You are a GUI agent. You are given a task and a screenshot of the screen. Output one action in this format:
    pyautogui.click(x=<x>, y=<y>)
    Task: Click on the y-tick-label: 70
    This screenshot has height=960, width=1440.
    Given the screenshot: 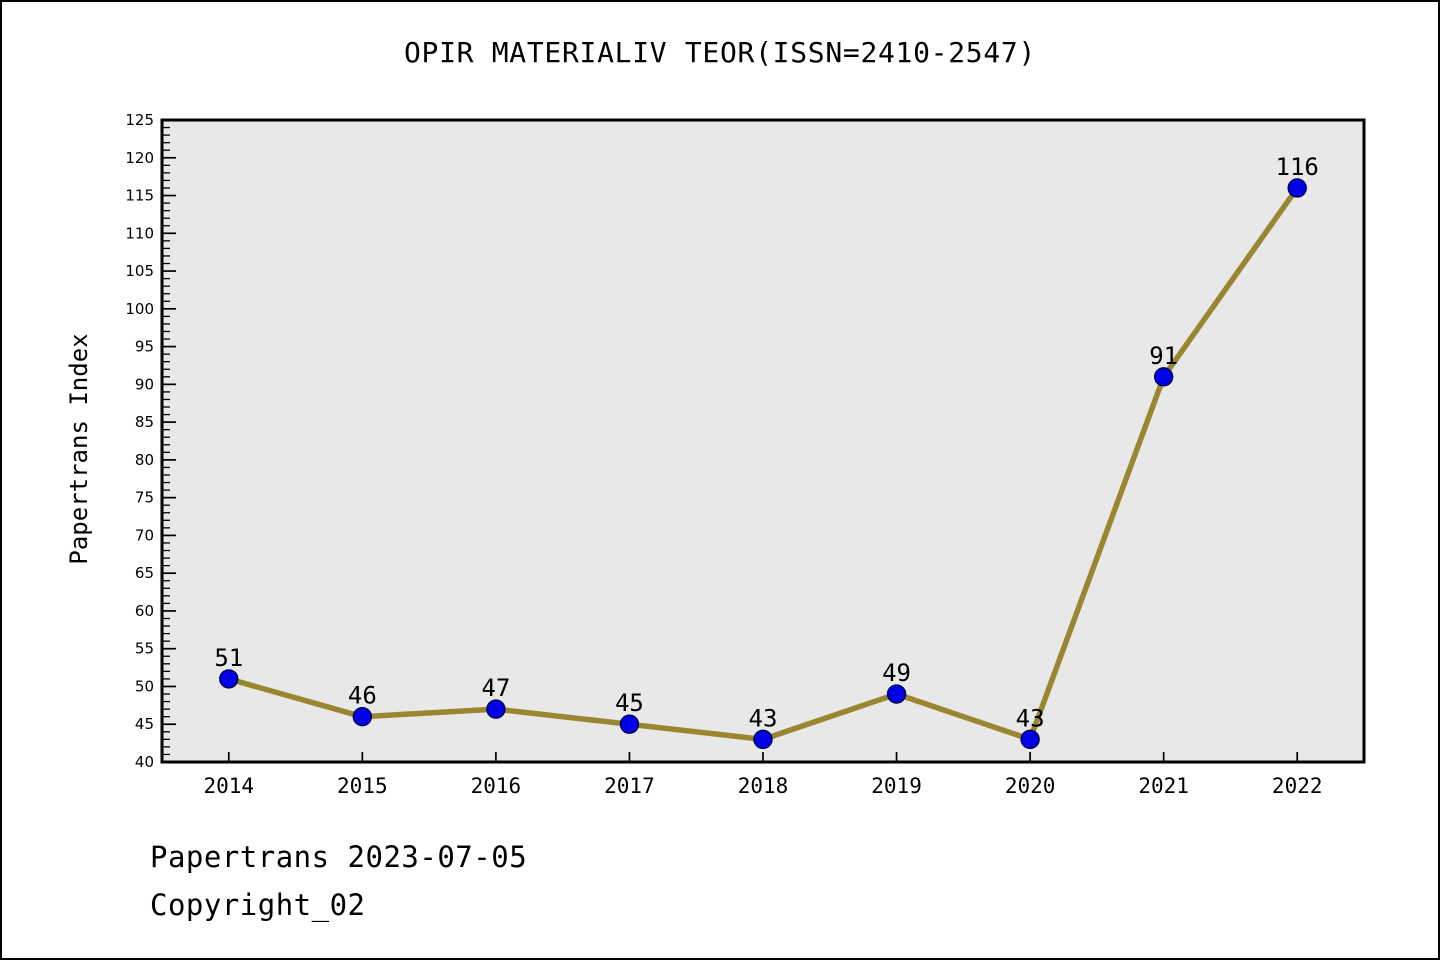 What is the action you would take?
    pyautogui.click(x=144, y=535)
    